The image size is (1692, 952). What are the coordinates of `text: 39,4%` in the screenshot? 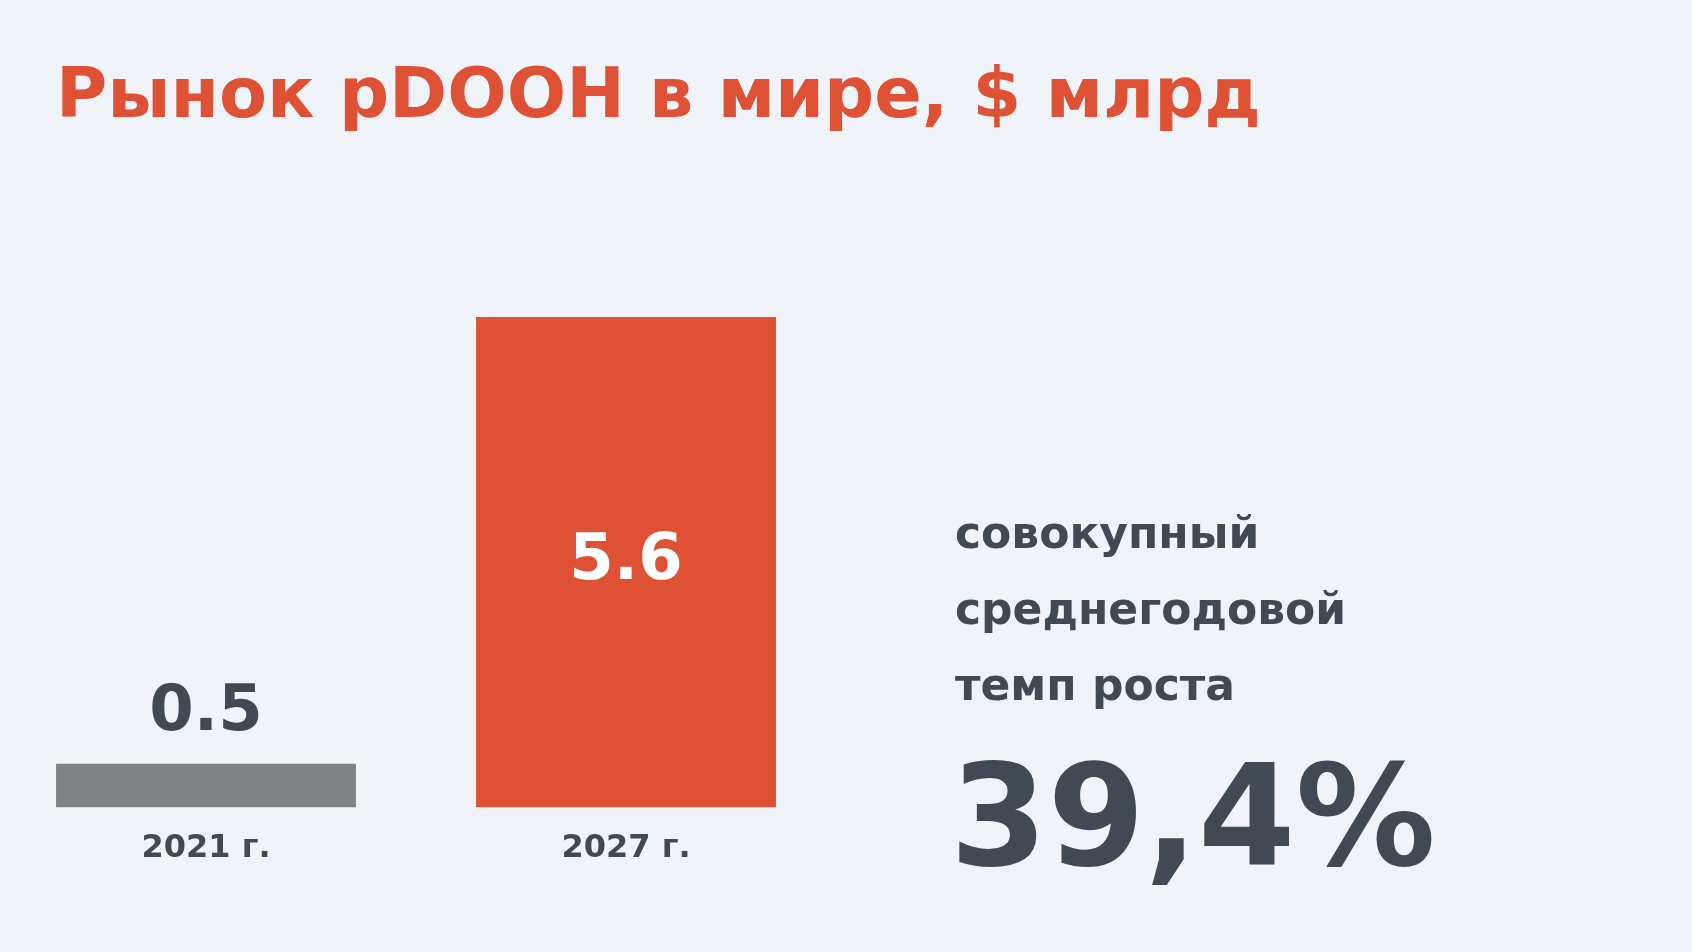 It's located at (1193, 816).